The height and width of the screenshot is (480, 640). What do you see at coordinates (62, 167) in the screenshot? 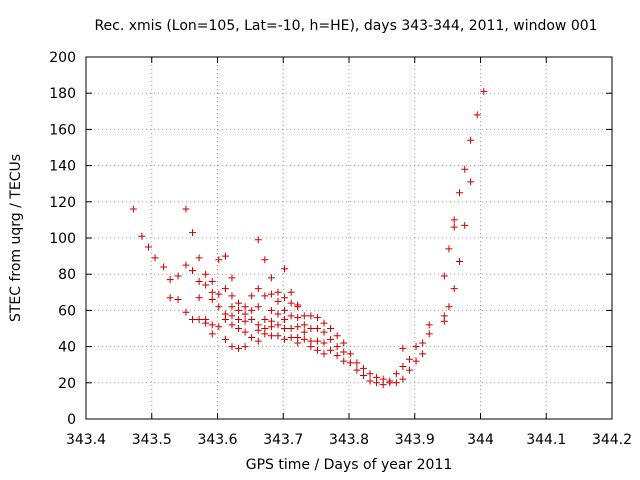
I see `y-tick-label: 140` at bounding box center [62, 167].